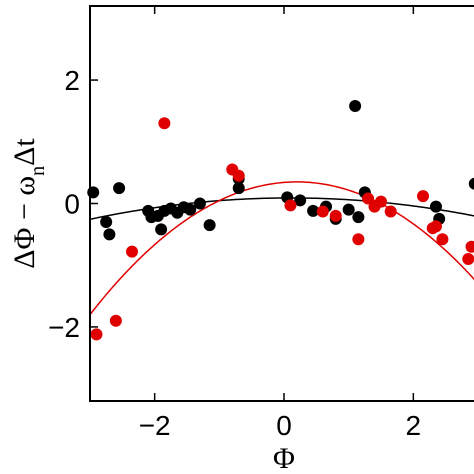  Describe the element at coordinates (414, 425) in the screenshot. I see `x-tick-label: 2` at that location.